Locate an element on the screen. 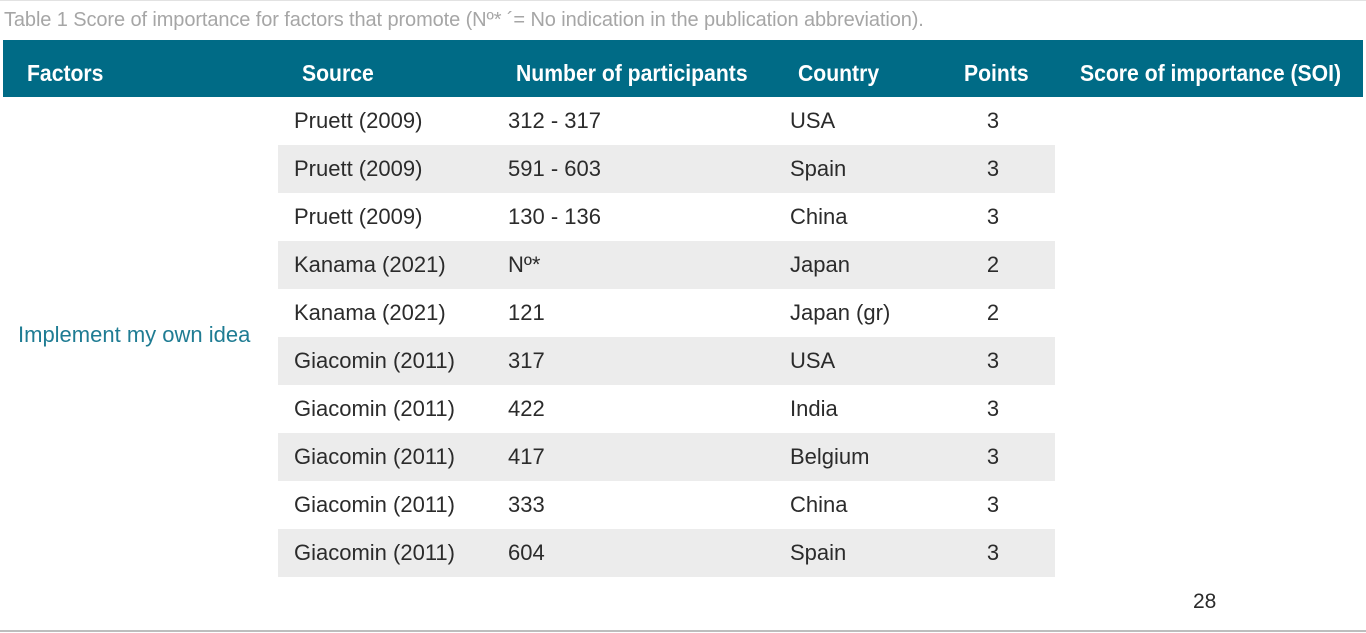 Image resolution: width=1366 pixels, height=633 pixels. table-row: Giacomin (2011) 422 India 3 is located at coordinates (666, 409).